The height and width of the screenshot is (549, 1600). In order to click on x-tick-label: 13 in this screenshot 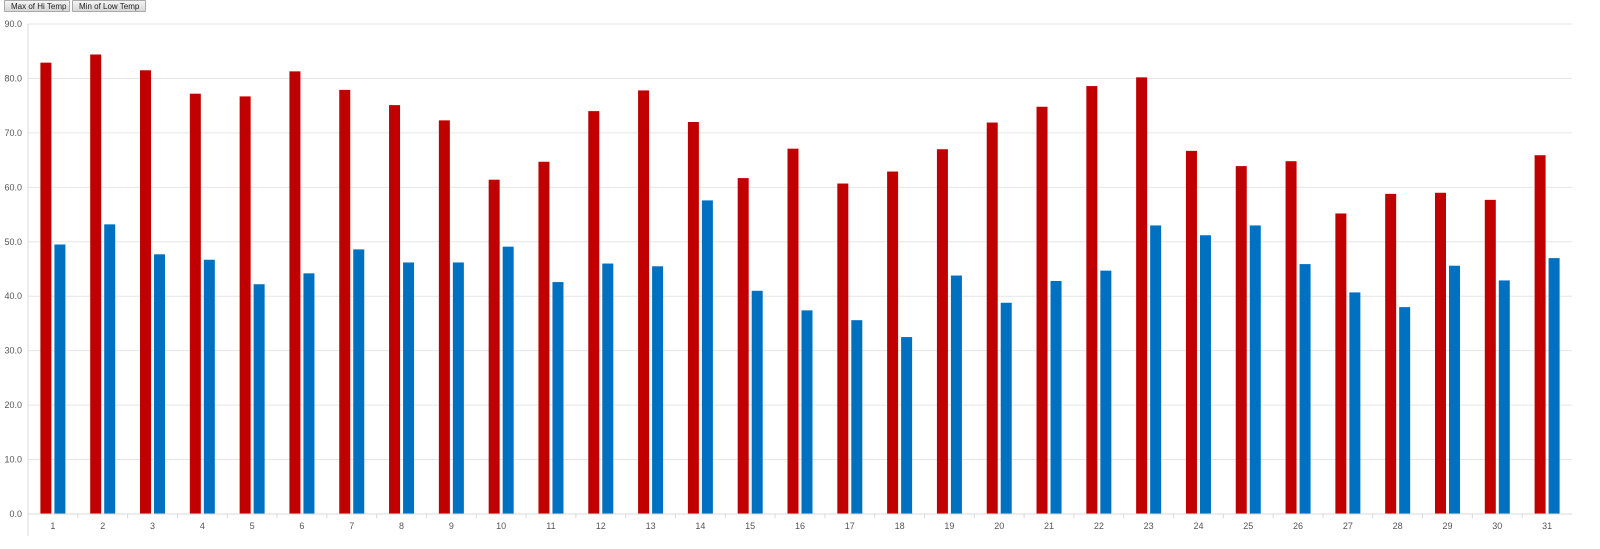, I will do `click(651, 526)`.